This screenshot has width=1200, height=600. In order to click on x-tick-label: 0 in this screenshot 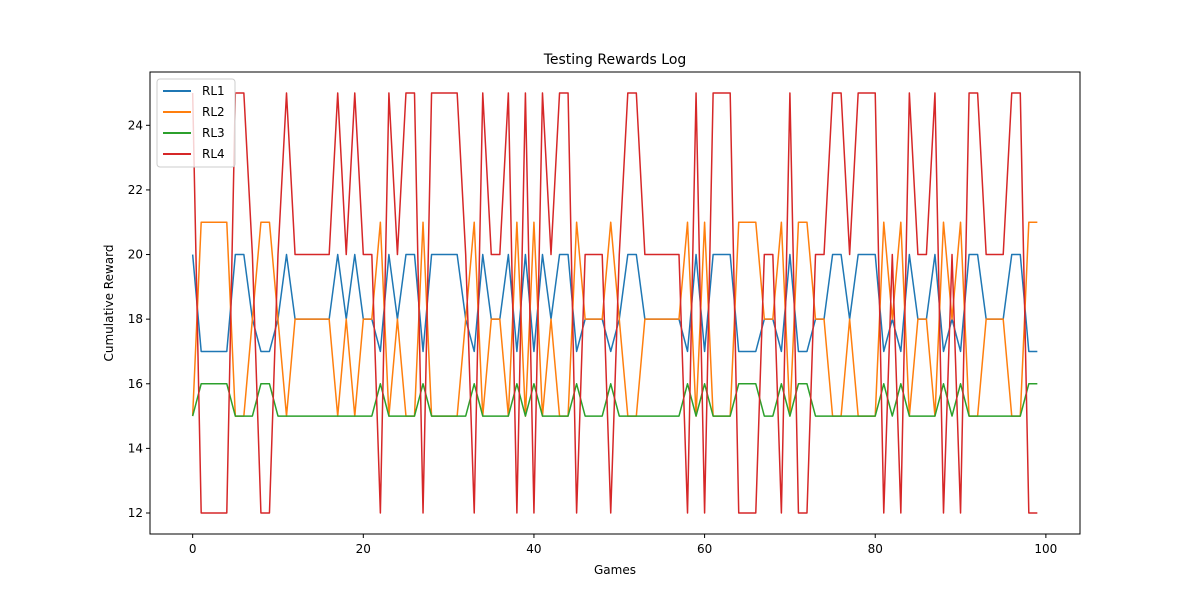, I will do `click(193, 549)`.